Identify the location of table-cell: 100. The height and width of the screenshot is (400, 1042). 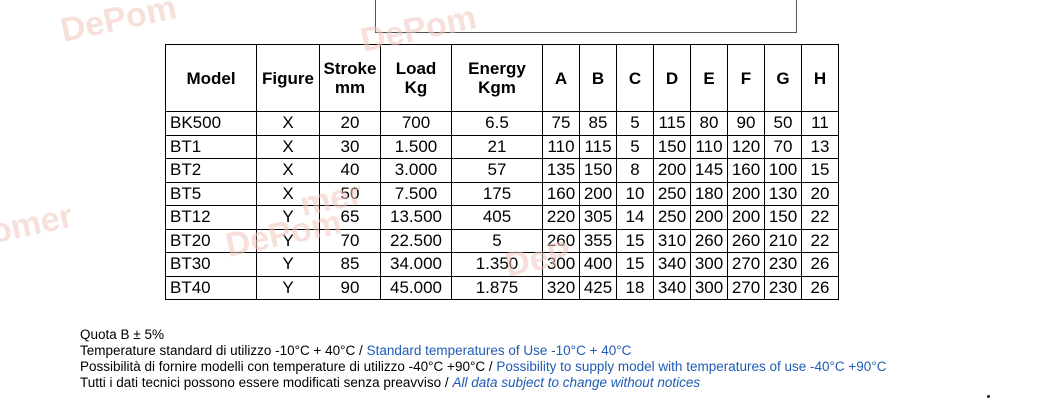
(783, 170).